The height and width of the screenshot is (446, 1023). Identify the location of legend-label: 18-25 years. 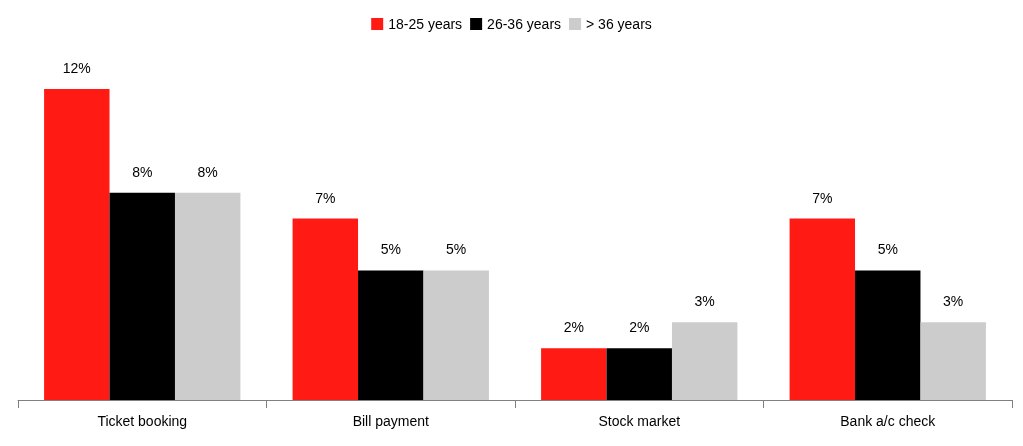
(425, 24).